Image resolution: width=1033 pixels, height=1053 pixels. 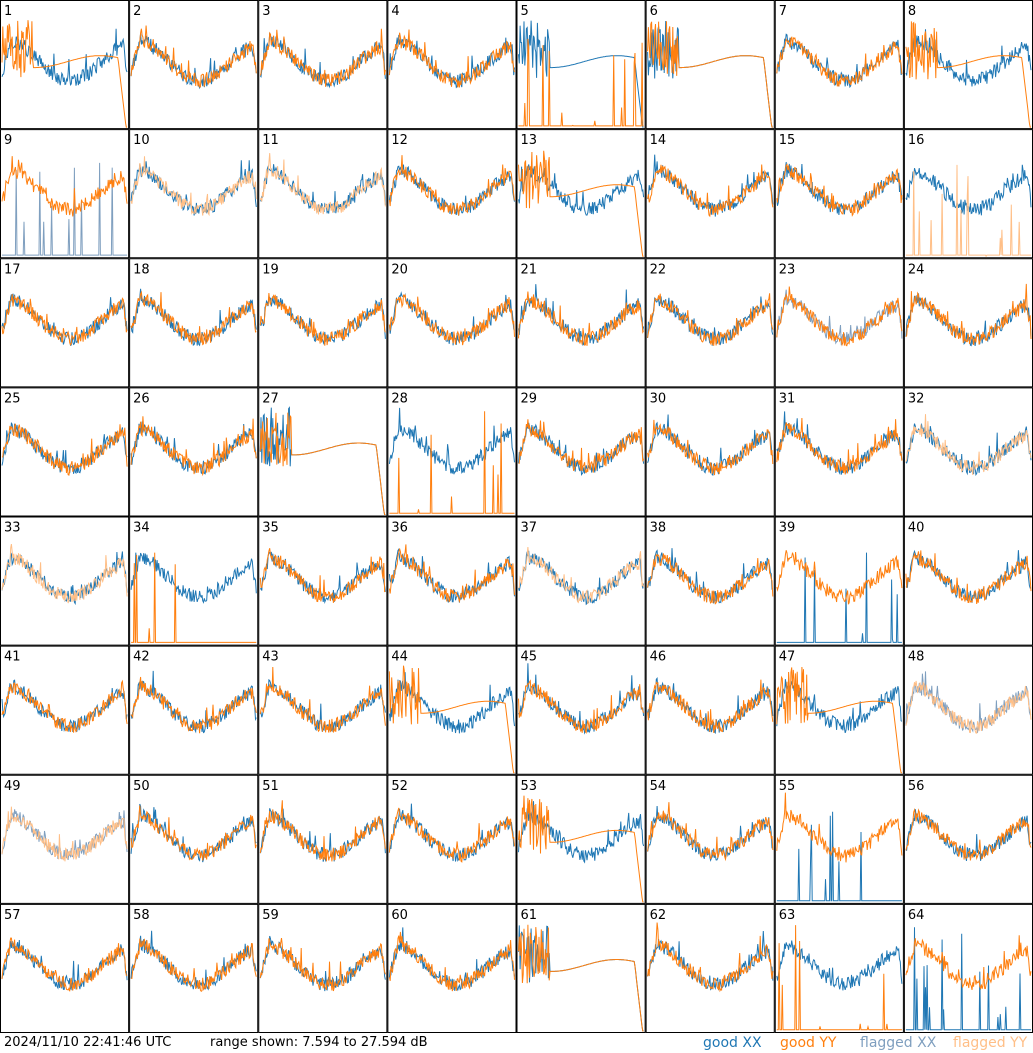 I want to click on tile-label: 60, so click(x=399, y=915).